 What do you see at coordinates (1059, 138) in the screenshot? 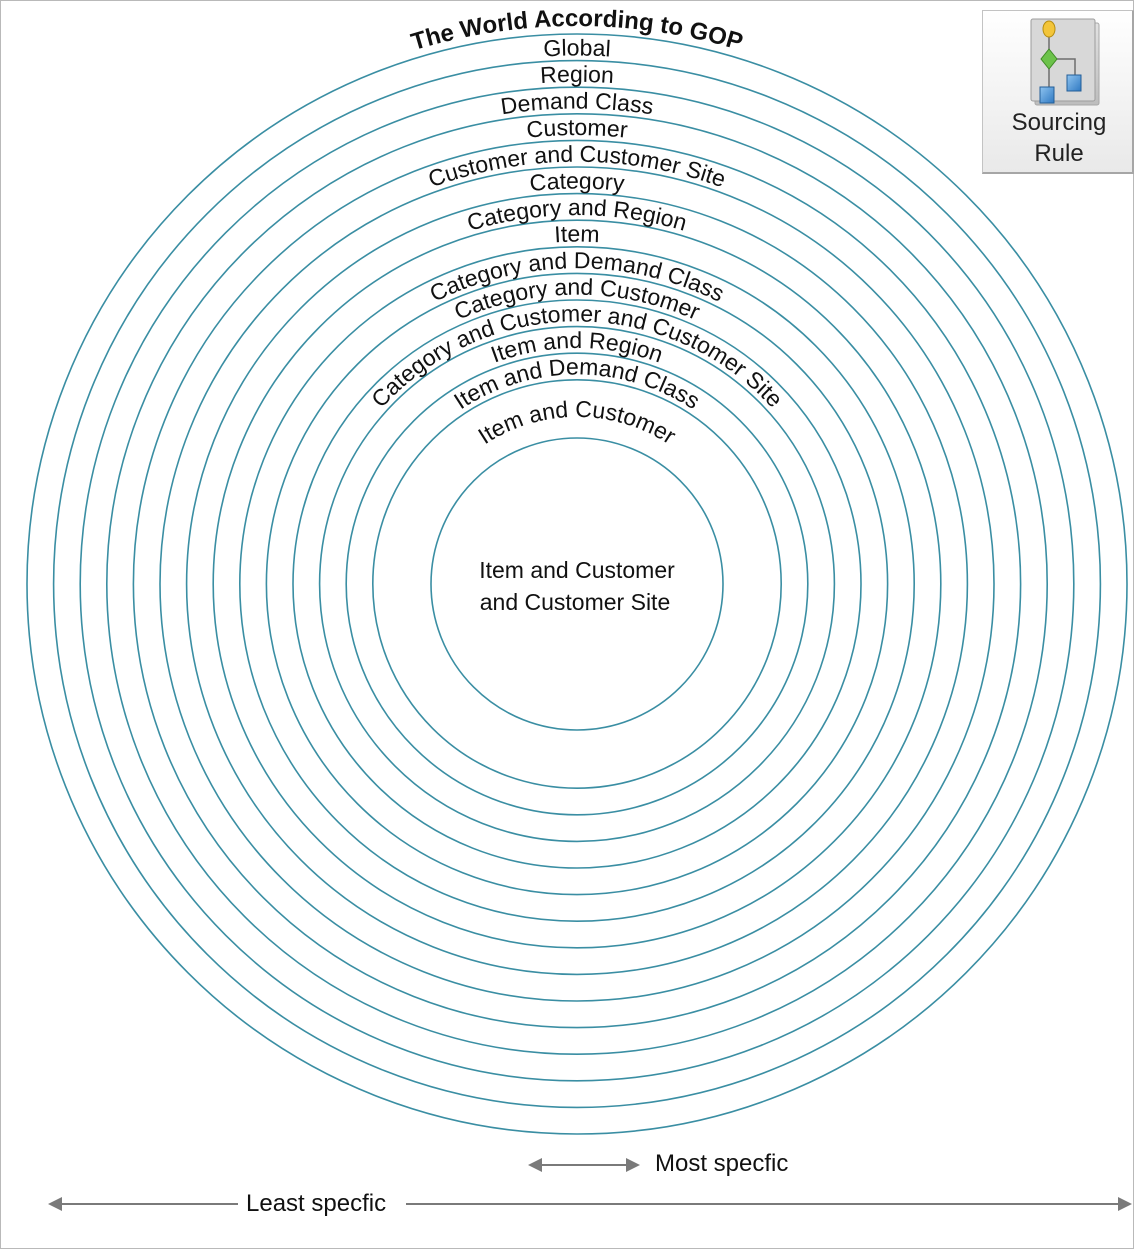
I see `sourcing-rule-label: Sourcing Rule` at bounding box center [1059, 138].